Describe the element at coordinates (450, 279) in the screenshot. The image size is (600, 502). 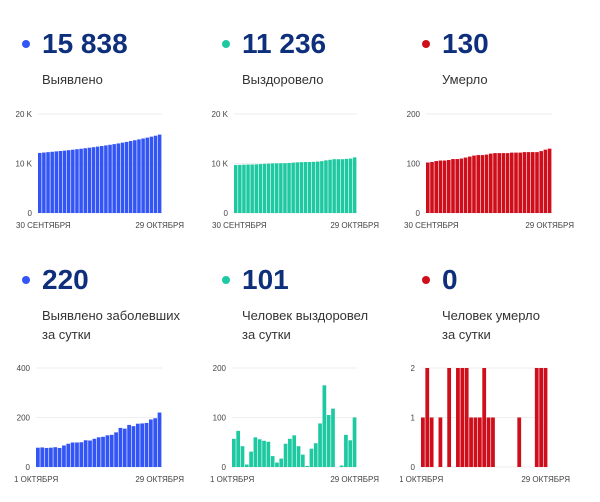
I see `daily-died-value: 0` at that location.